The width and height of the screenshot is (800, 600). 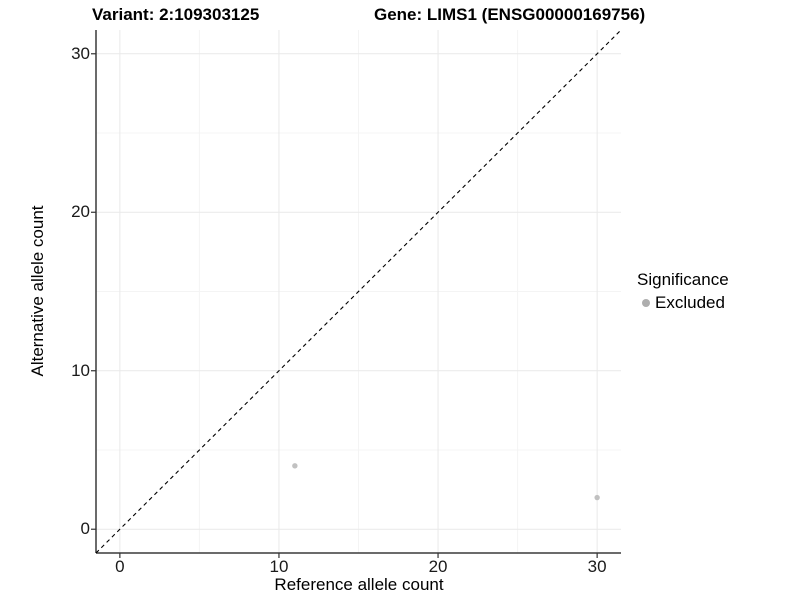 What do you see at coordinates (438, 566) in the screenshot?
I see `x-tick-label: 20` at bounding box center [438, 566].